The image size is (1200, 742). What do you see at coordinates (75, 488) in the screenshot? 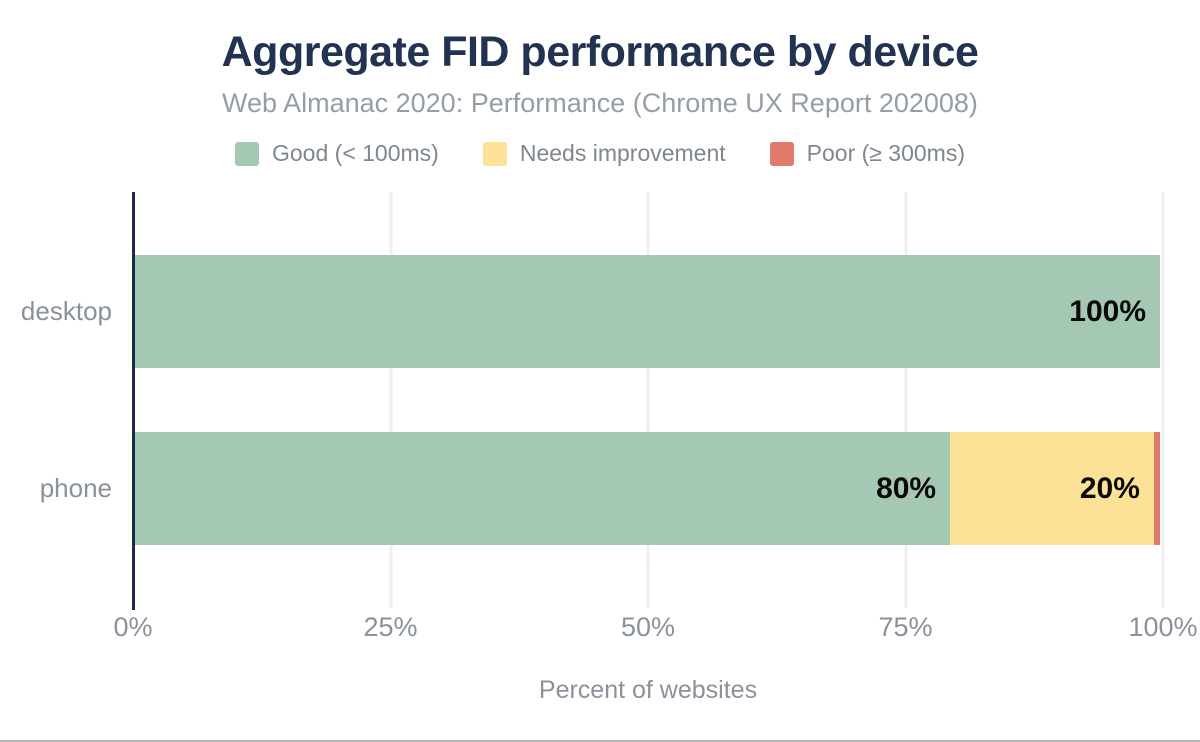
I see `category-label-phone: phone` at bounding box center [75, 488].